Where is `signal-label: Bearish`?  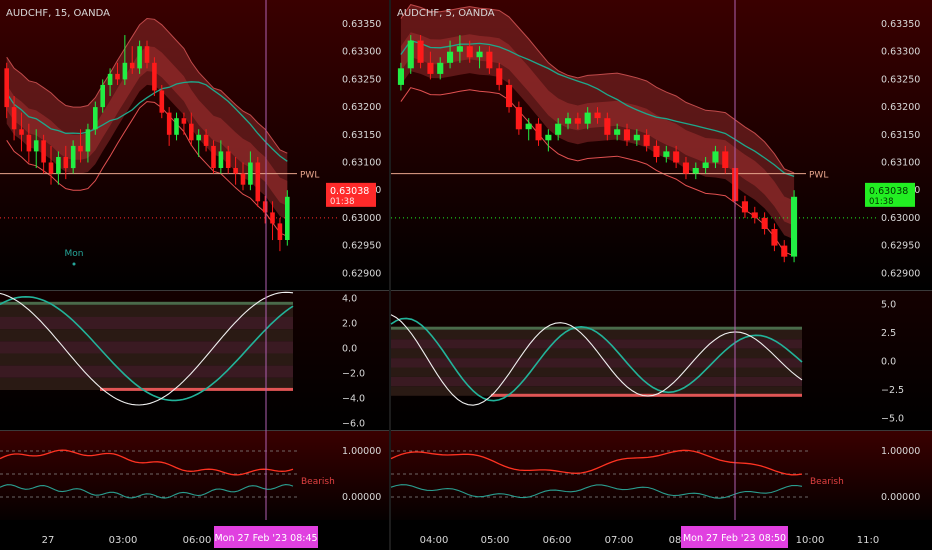 signal-label: Bearish is located at coordinates (827, 482).